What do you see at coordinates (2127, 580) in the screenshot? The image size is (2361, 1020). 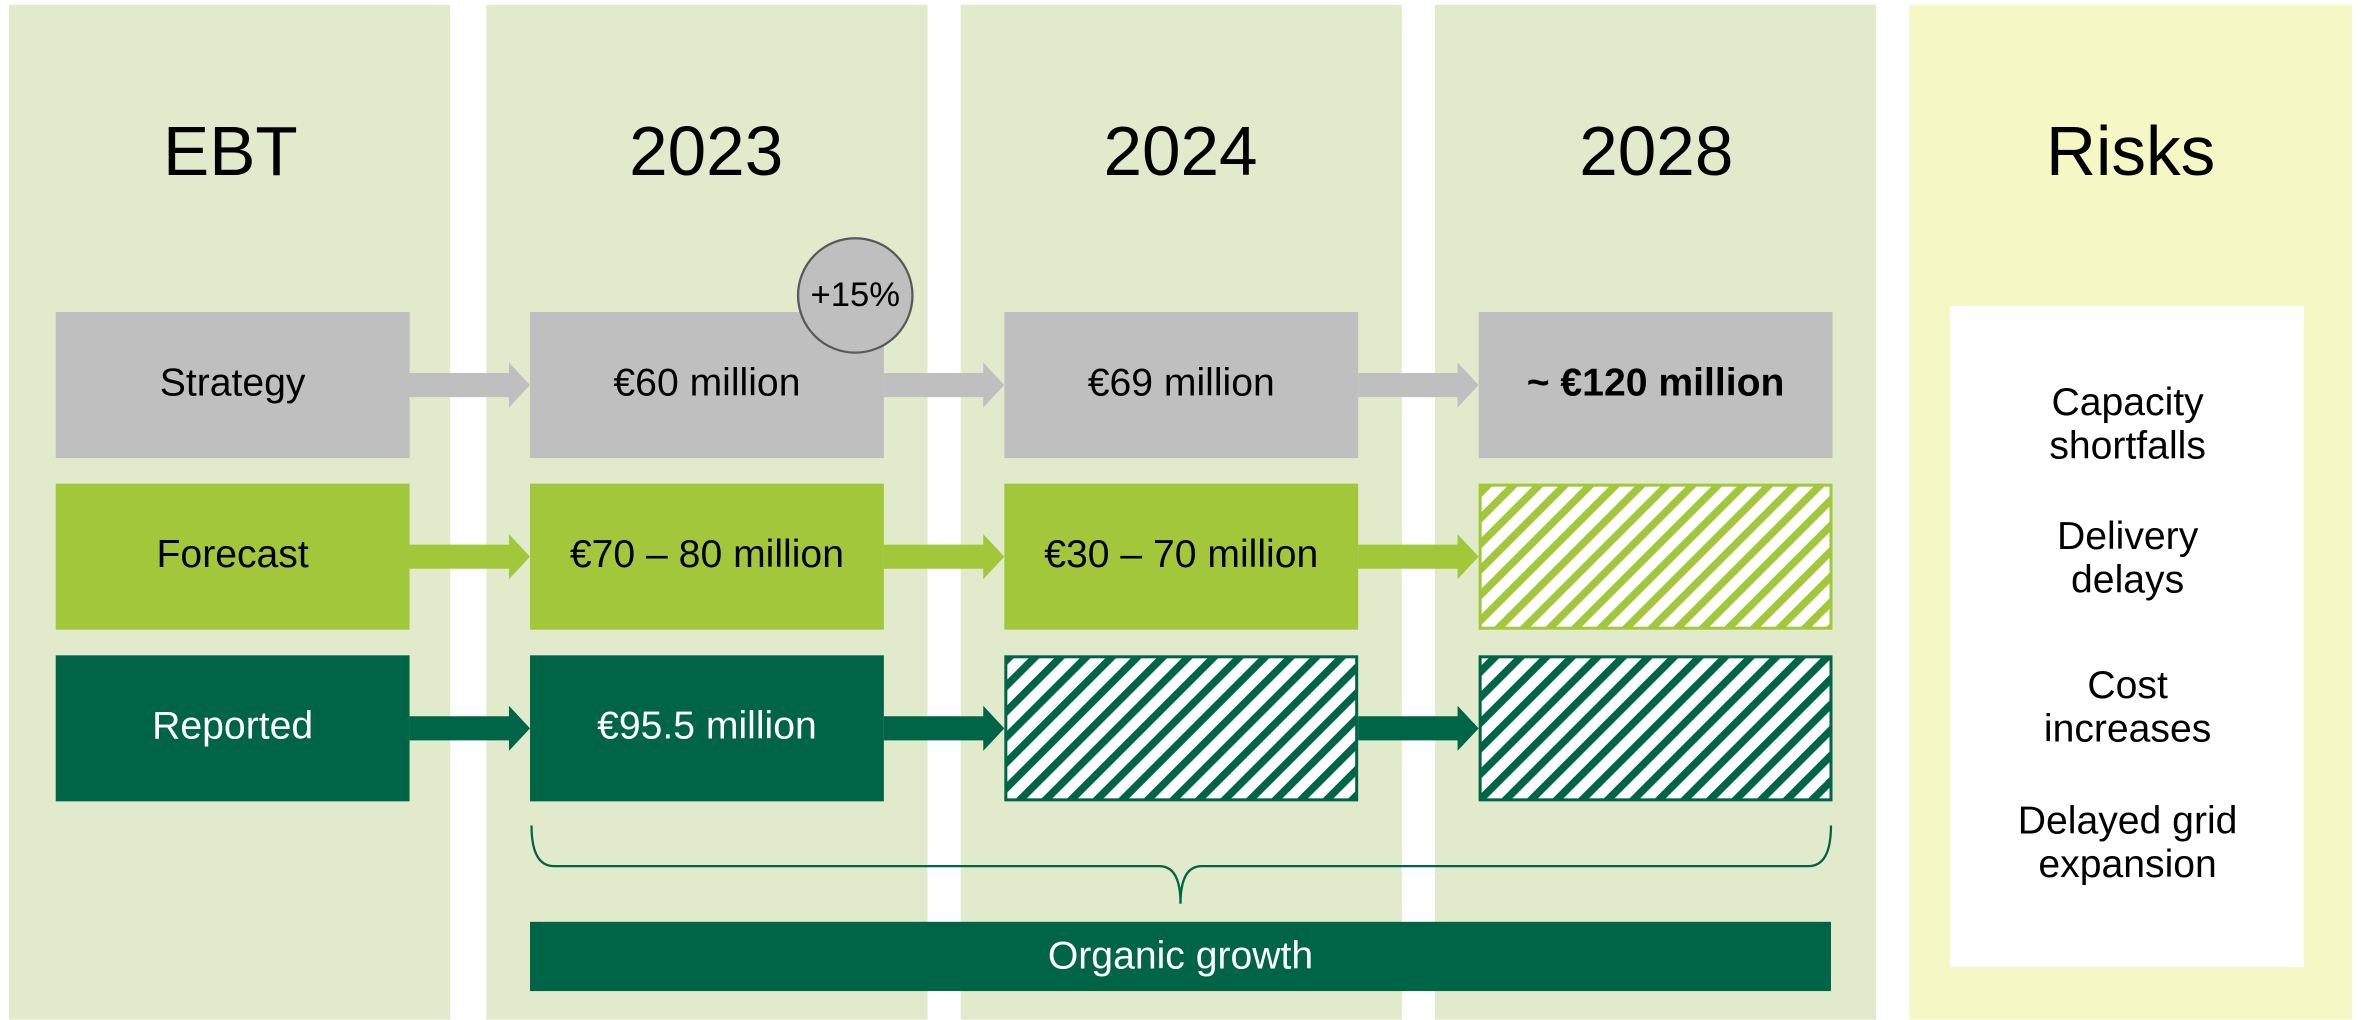 I see `risk-item: delays` at bounding box center [2127, 580].